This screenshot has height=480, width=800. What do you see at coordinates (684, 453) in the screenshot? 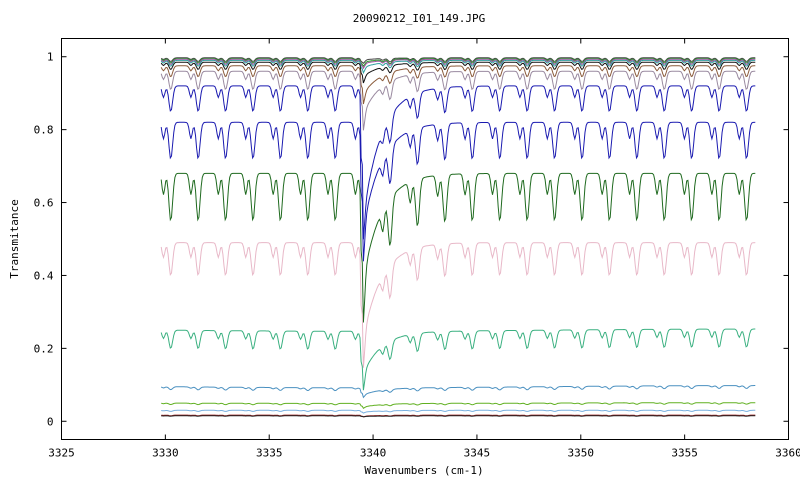
I see `x-tick-label: 3355` at bounding box center [684, 453].